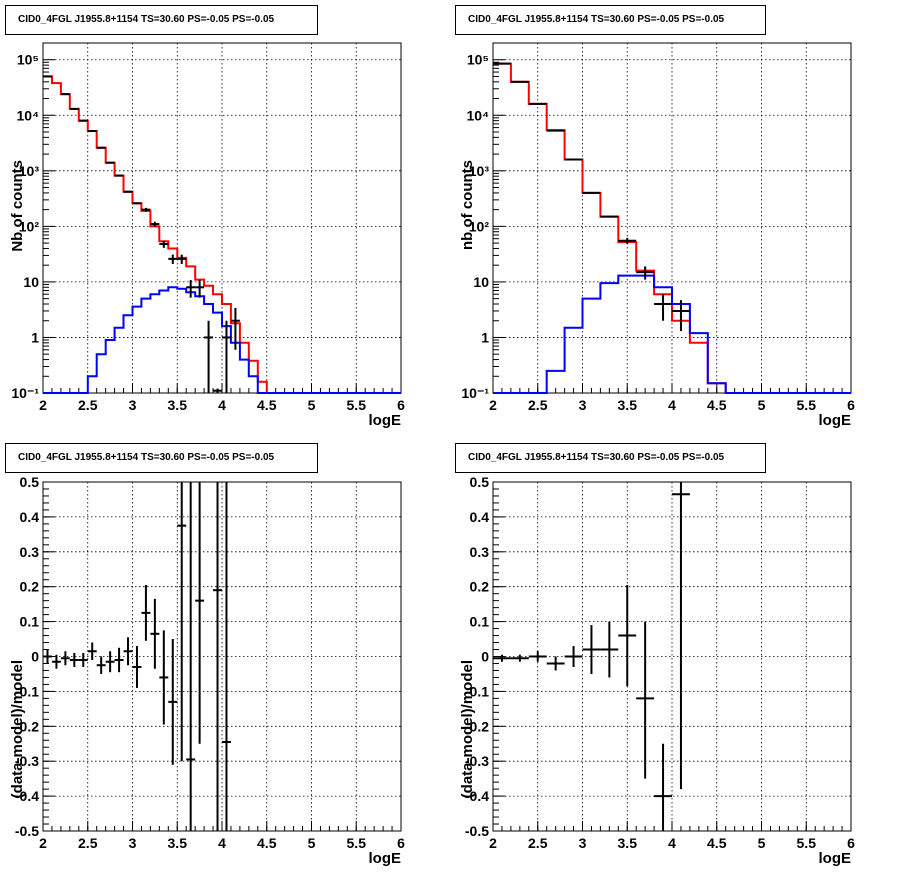 The image size is (898, 875). I want to click on y-tick-label: -0.2, so click(477, 726).